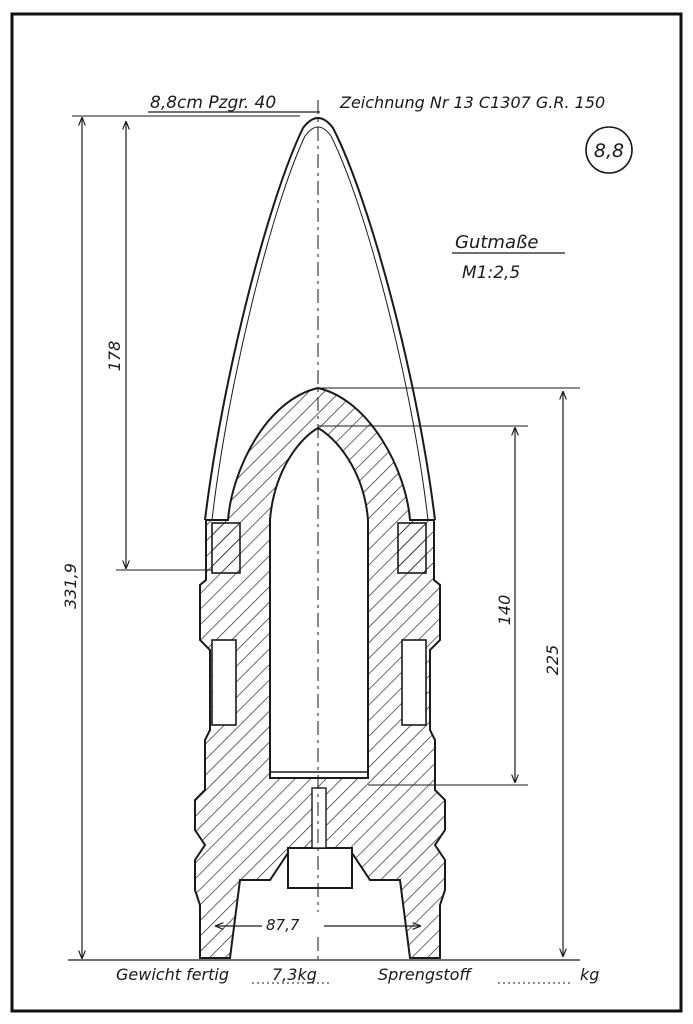  What do you see at coordinates (283, 925) in the screenshot?
I see `svg-text: 87,7` at bounding box center [283, 925].